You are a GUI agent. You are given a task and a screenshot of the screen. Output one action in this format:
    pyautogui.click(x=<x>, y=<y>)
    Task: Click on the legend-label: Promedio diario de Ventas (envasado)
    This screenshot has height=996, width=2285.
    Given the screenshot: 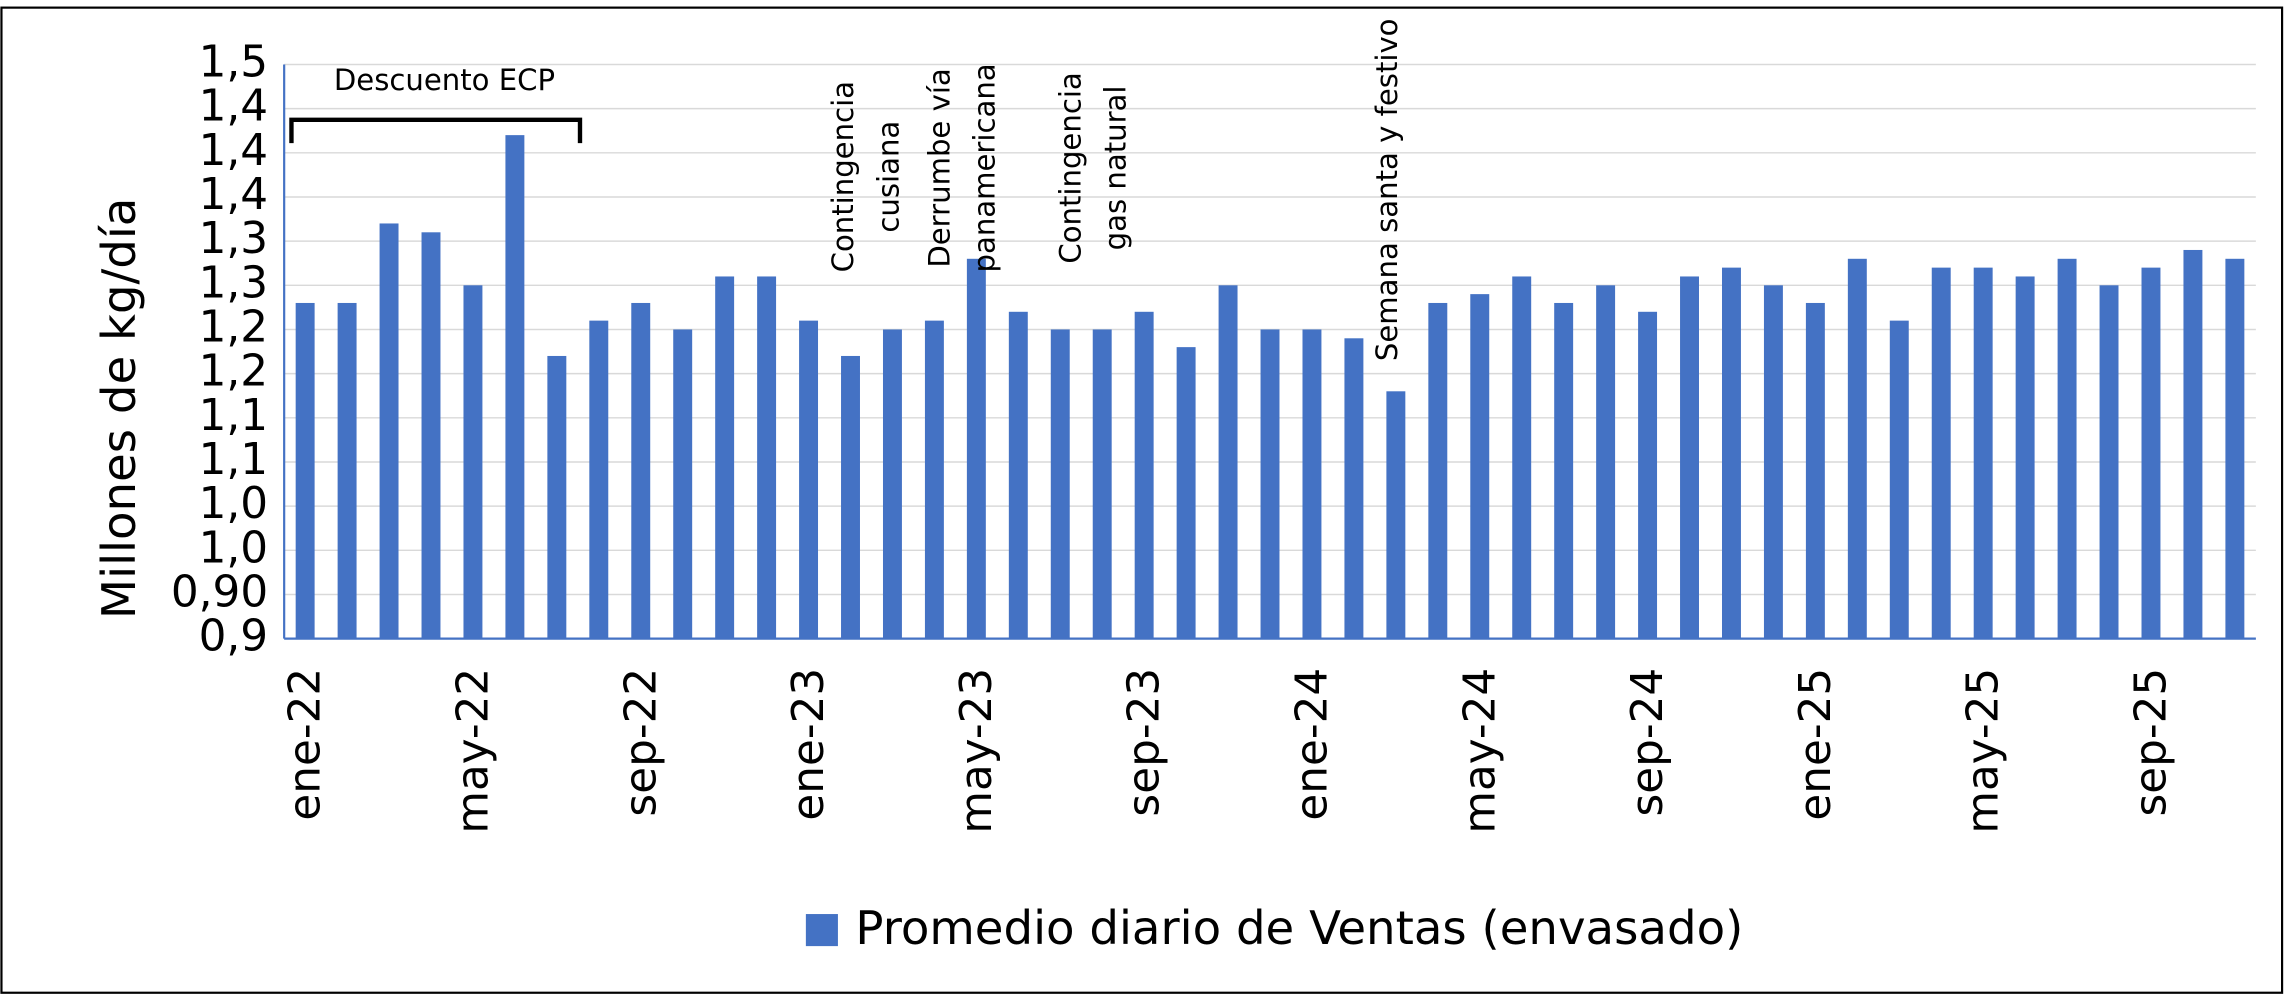 What is the action you would take?
    pyautogui.click(x=1299, y=928)
    